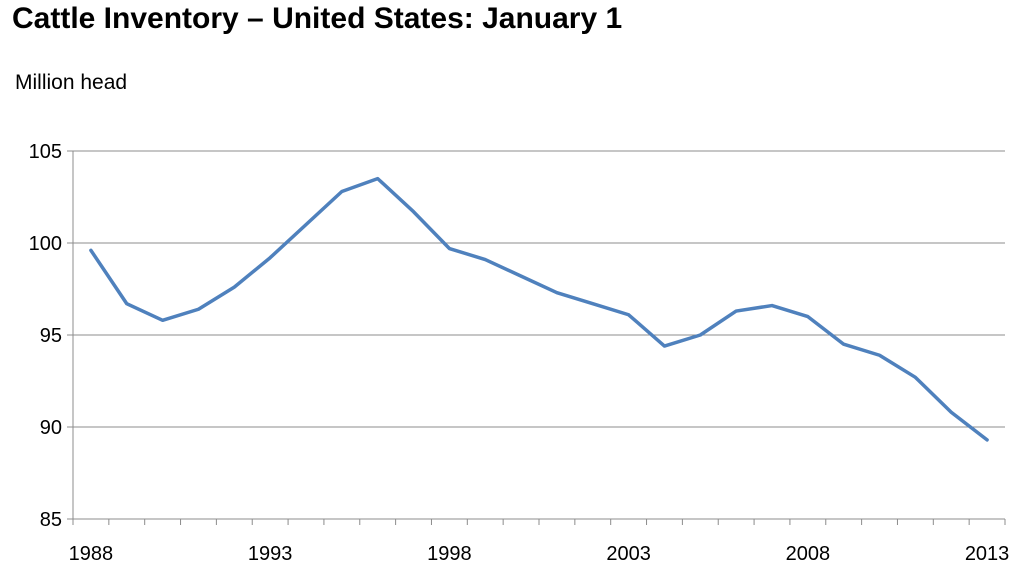 The height and width of the screenshot is (570, 1024). What do you see at coordinates (51, 428) in the screenshot?
I see `y-tick-label-90: 90` at bounding box center [51, 428].